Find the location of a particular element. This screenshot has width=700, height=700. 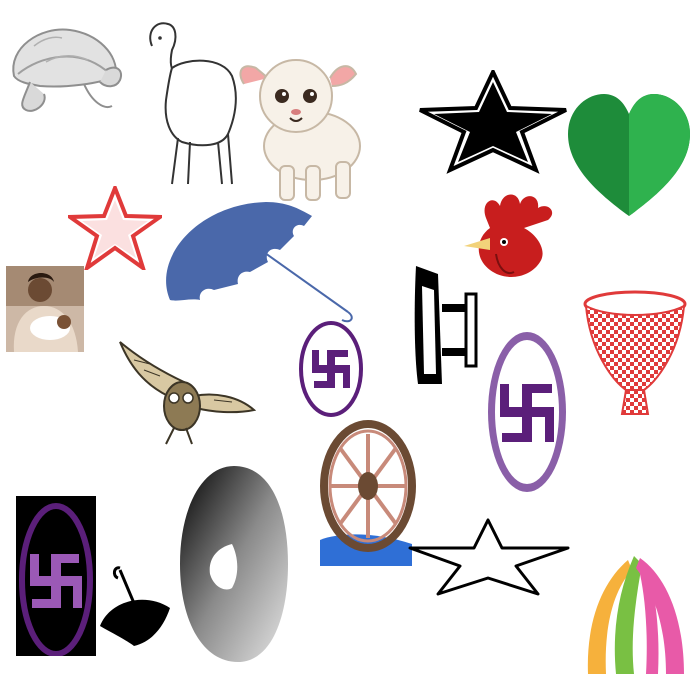

purple-emblem-round-icon is located at coordinates (331, 369).